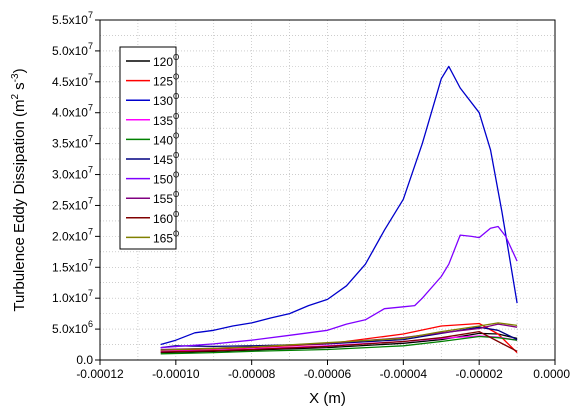 The image size is (570, 413). Describe the element at coordinates (72, 327) in the screenshot. I see `y-tick-label: 5.0x10⁶` at that location.